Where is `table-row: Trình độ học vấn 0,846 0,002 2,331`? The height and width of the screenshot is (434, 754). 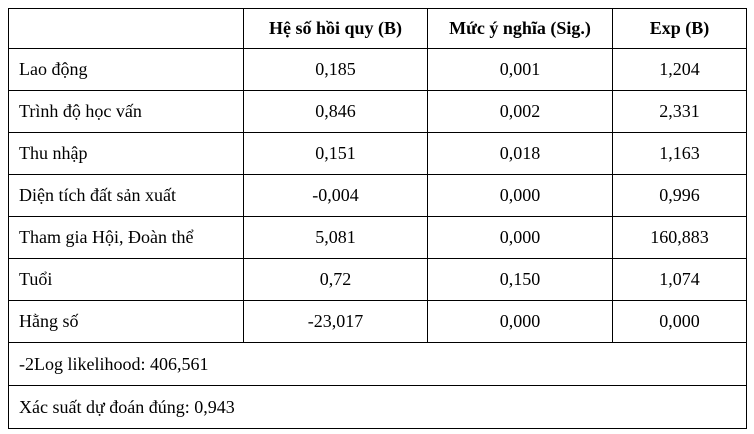 table-row: Trình độ học vấn 0,846 0,002 2,331 is located at coordinates (377, 111).